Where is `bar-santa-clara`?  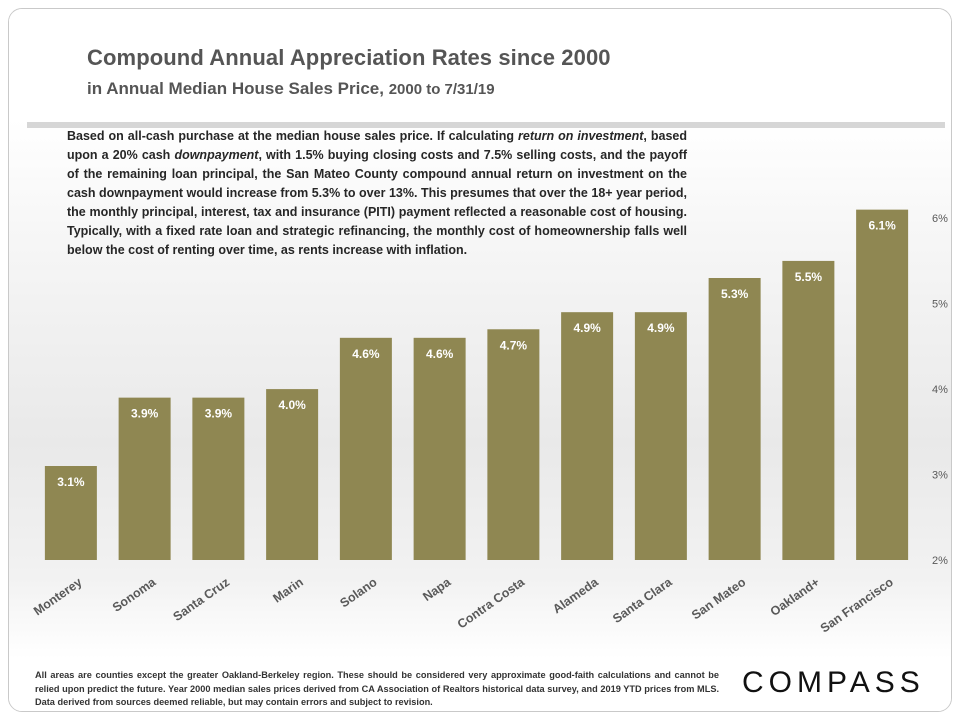 bar-santa-clara is located at coordinates (660, 436).